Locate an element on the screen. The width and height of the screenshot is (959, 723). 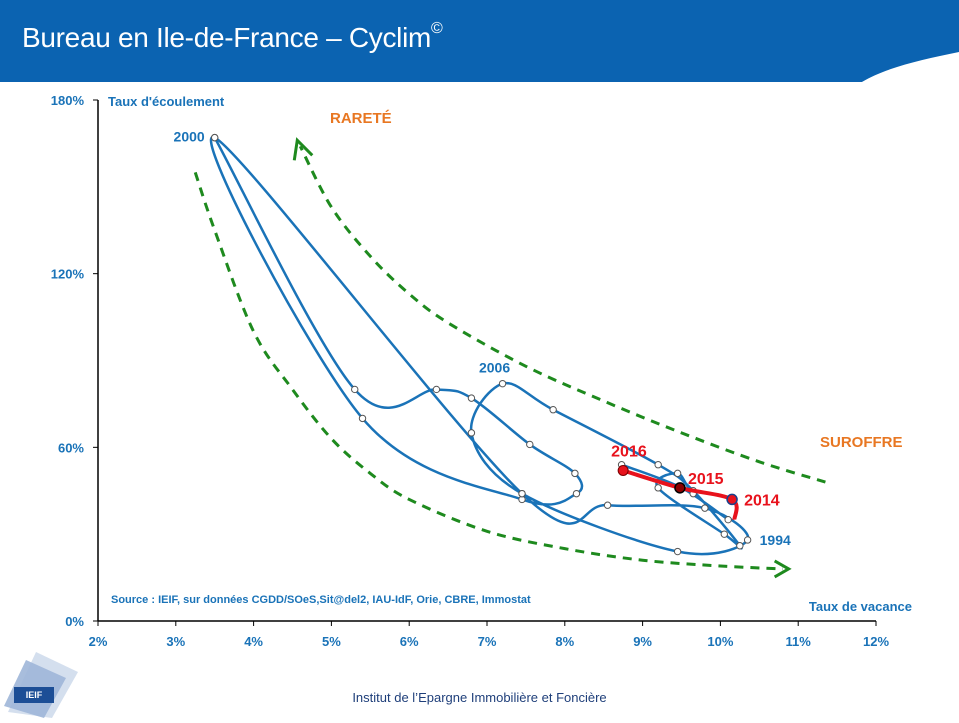
y-axis-label: Taux d'écoulement is located at coordinates (166, 101).